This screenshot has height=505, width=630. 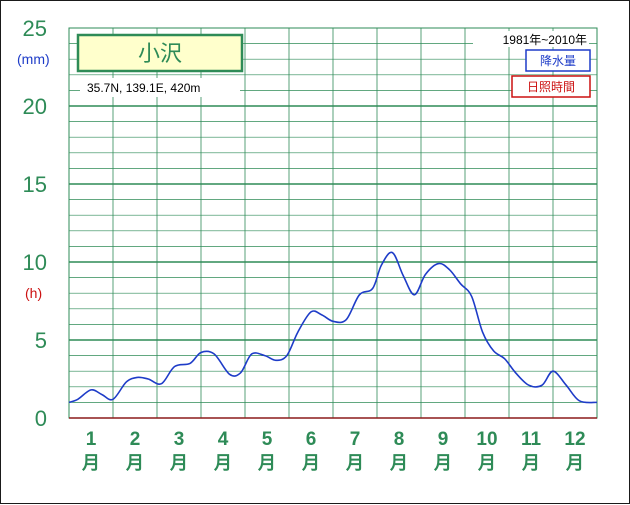 I want to click on period-label: 1981年~2010年, so click(x=545, y=40).